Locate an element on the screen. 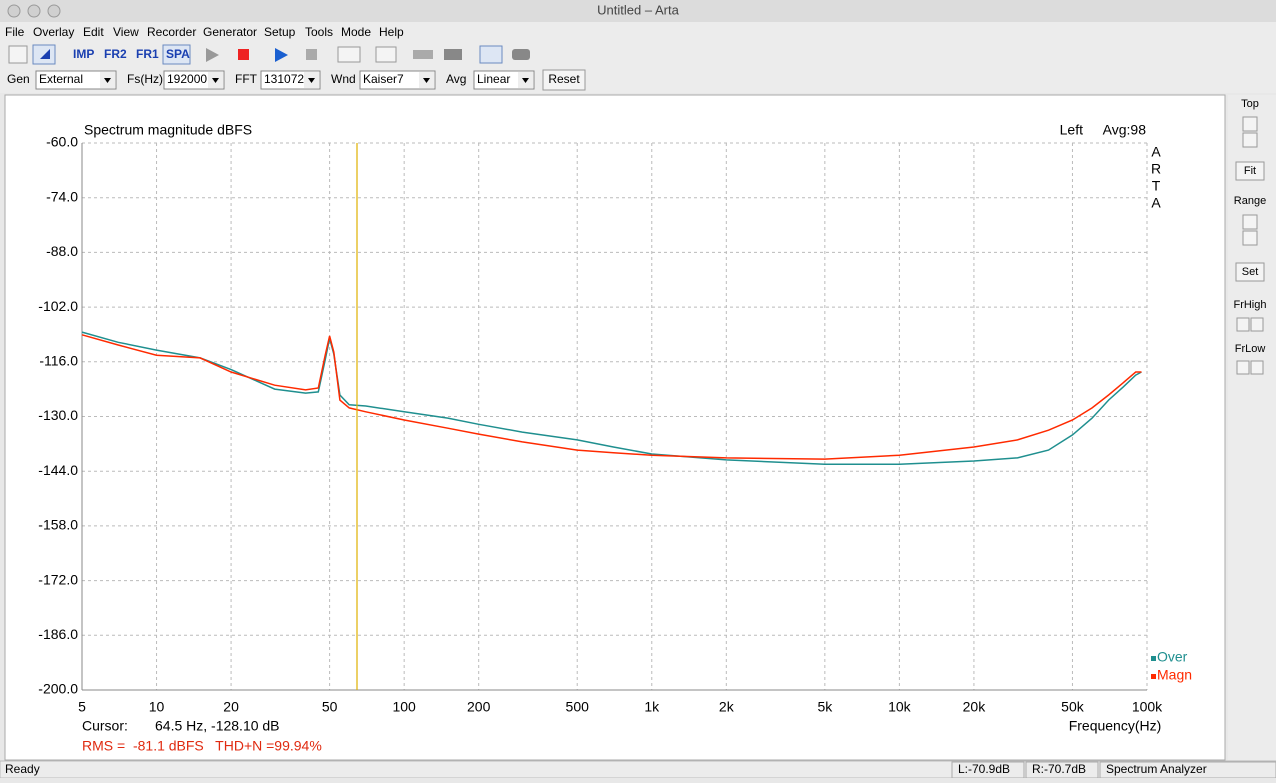 The height and width of the screenshot is (783, 1276). side-button-label: Set is located at coordinates (1250, 272).